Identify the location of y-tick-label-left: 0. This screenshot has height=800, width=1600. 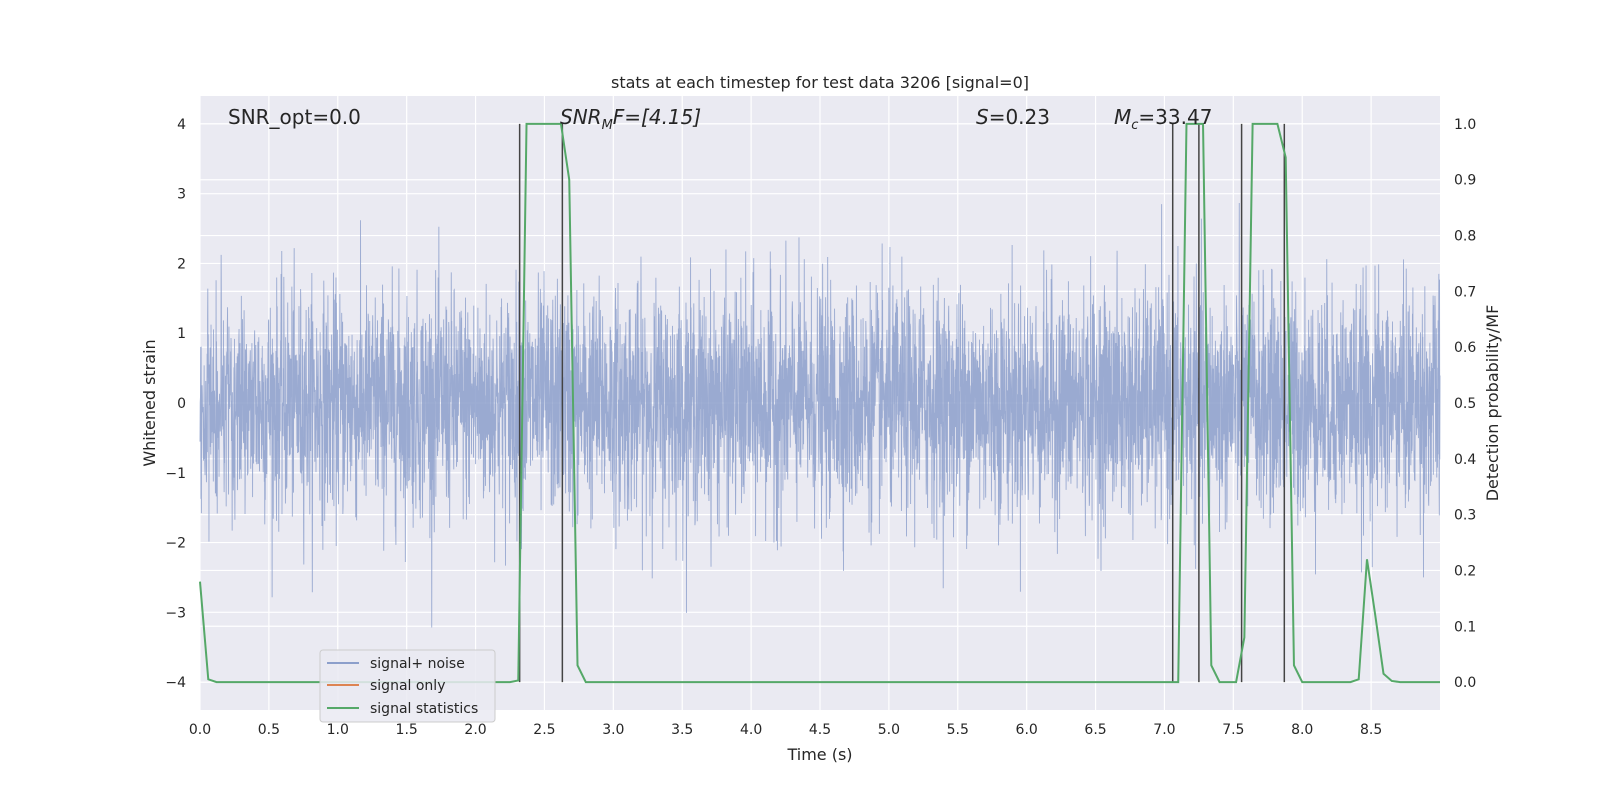
(181, 404).